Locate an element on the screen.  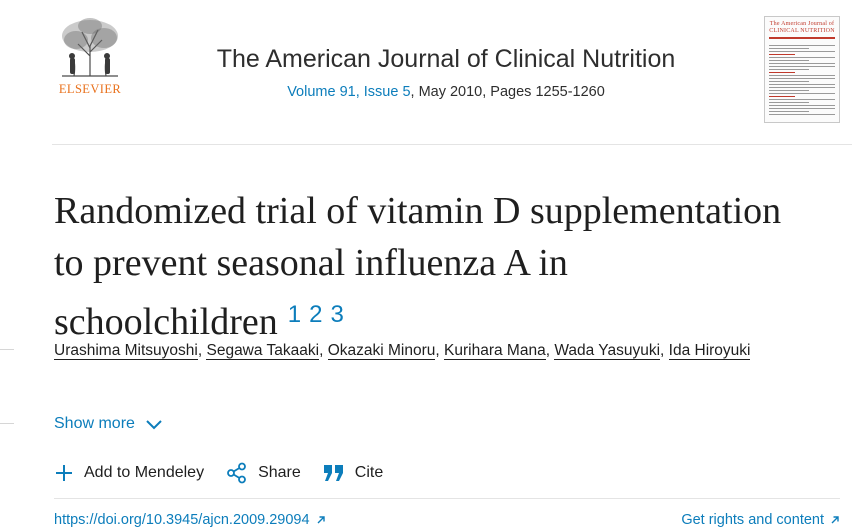
share-icon is located at coordinates (236, 473).